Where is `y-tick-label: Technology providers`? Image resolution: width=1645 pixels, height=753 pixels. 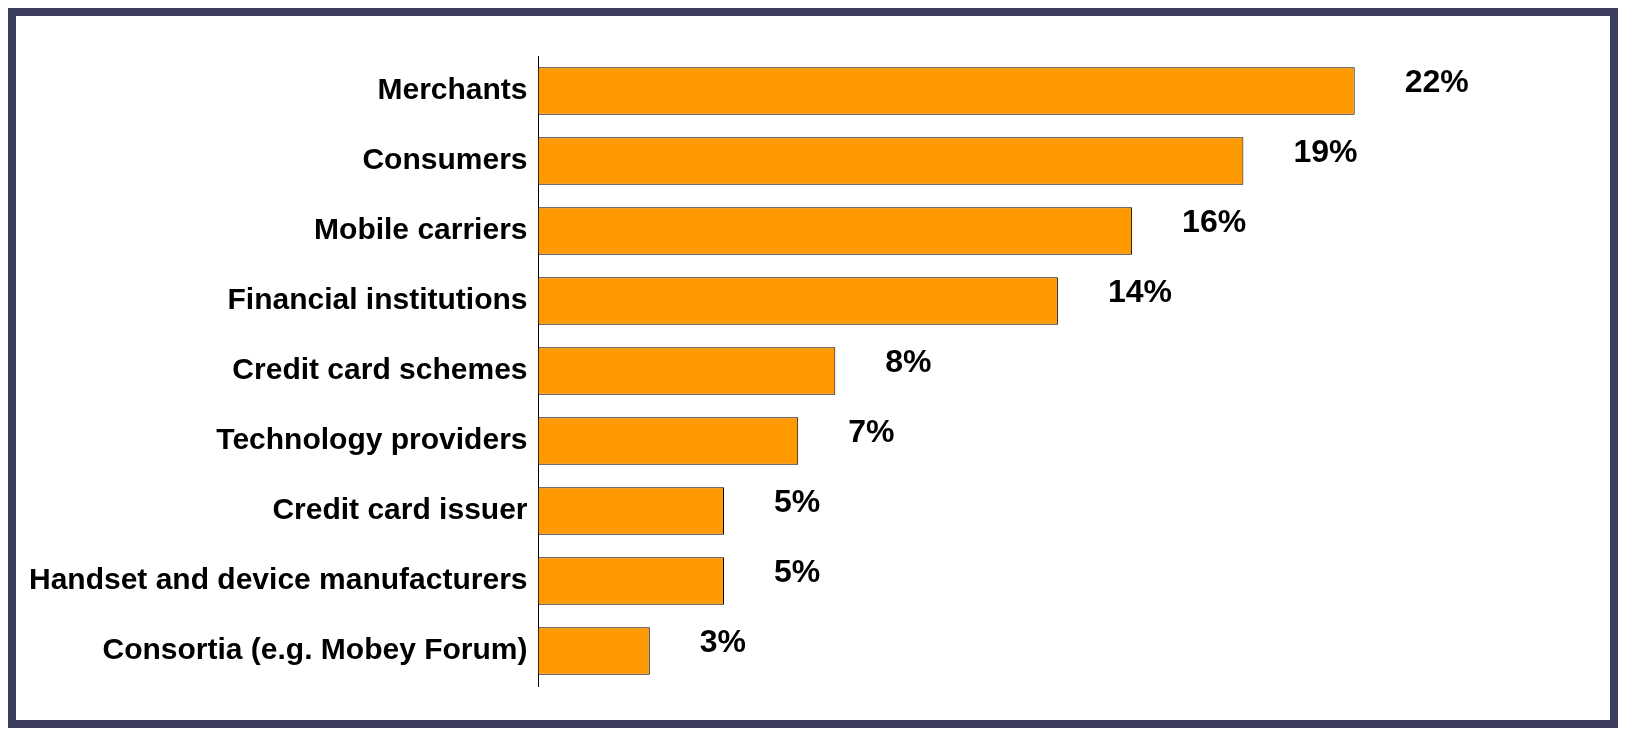 y-tick-label: Technology providers is located at coordinates (372, 439).